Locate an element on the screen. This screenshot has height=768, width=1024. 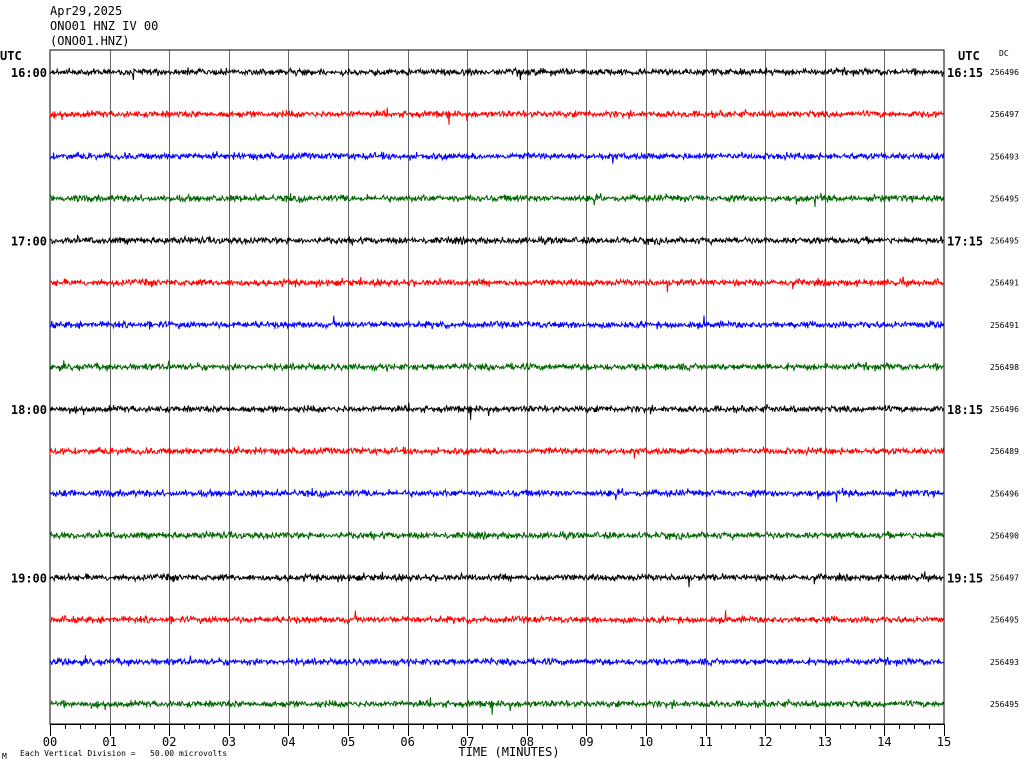
x-tick-label: 03 is located at coordinates (229, 742).